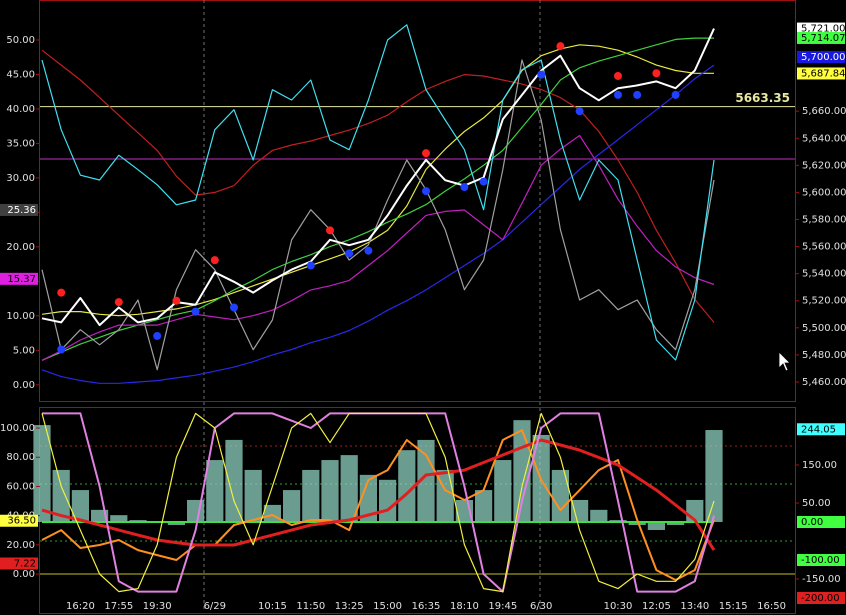 This screenshot has width=846, height=615. I want to click on x-tick-label: 11:50, so click(310, 606).